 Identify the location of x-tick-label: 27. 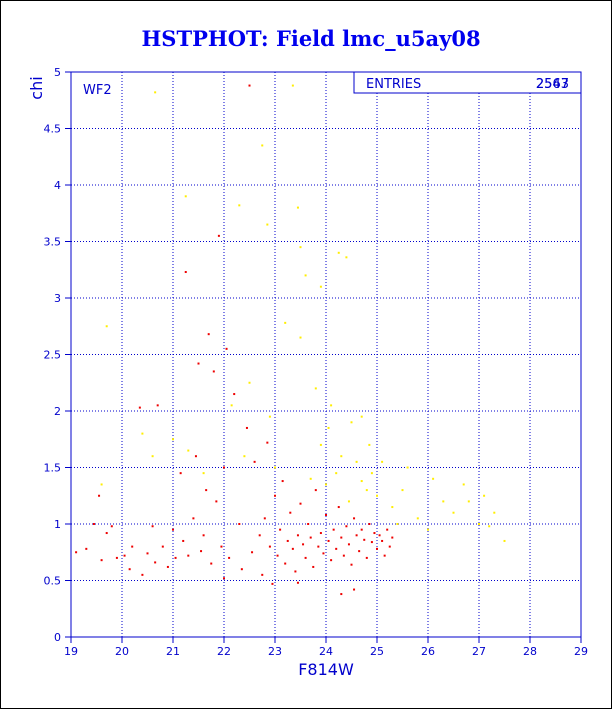
(479, 651).